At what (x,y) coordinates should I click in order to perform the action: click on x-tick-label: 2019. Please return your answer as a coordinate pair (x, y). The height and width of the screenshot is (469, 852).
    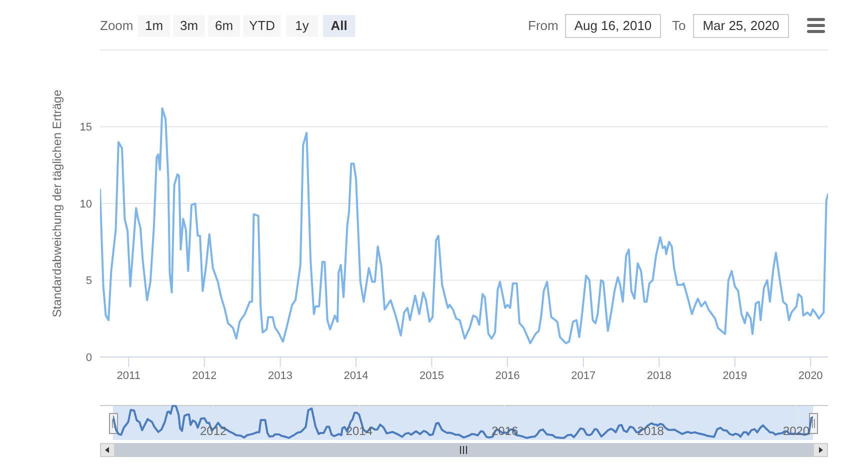
    Looking at the image, I should click on (735, 376).